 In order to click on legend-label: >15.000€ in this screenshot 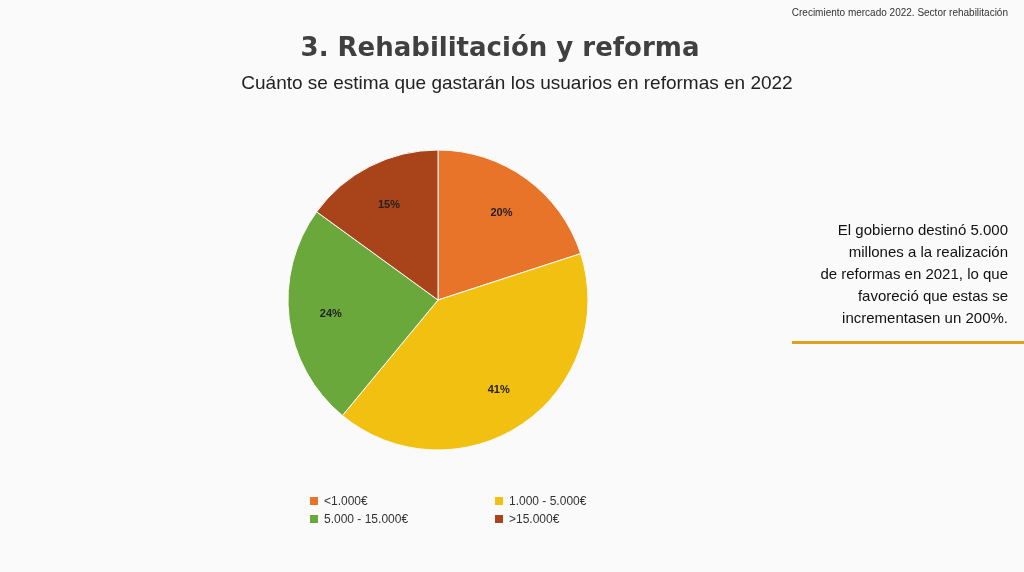, I will do `click(534, 519)`.